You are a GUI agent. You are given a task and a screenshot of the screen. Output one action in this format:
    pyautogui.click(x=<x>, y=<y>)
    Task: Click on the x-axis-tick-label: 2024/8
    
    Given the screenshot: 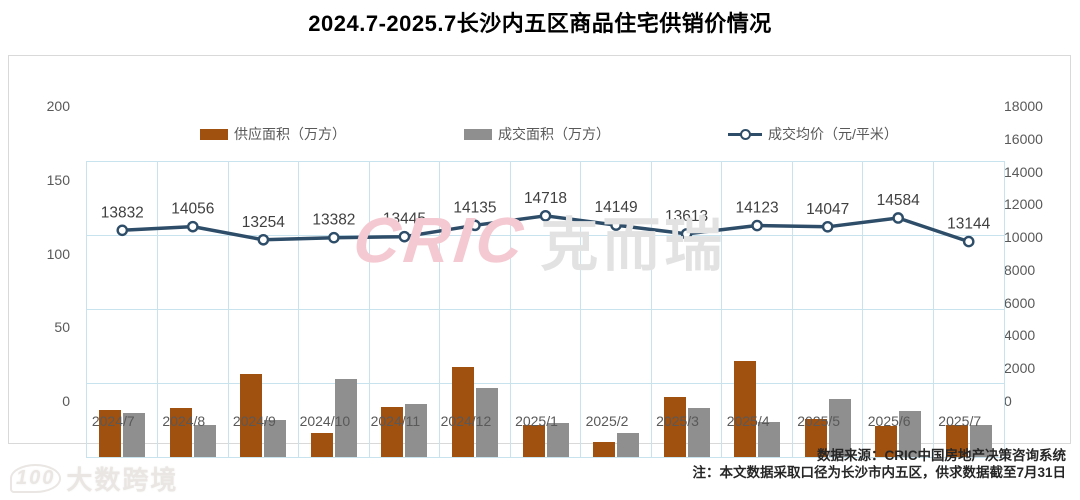 What is the action you would take?
    pyautogui.click(x=184, y=421)
    